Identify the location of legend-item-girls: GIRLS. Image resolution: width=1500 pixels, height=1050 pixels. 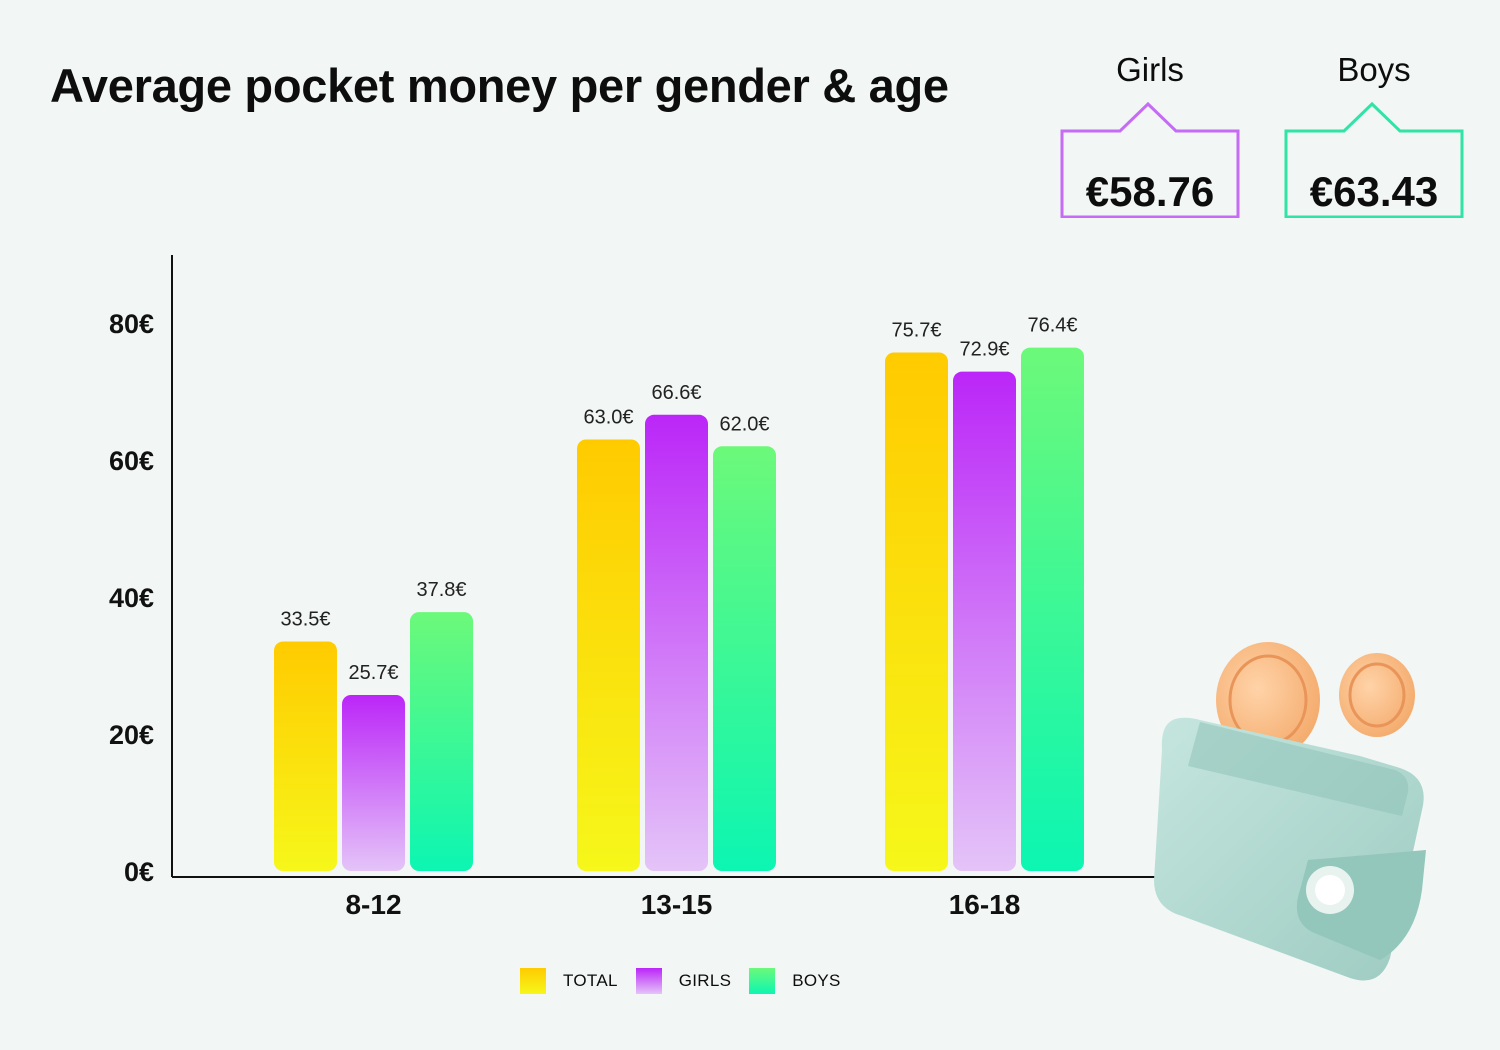
(683, 981).